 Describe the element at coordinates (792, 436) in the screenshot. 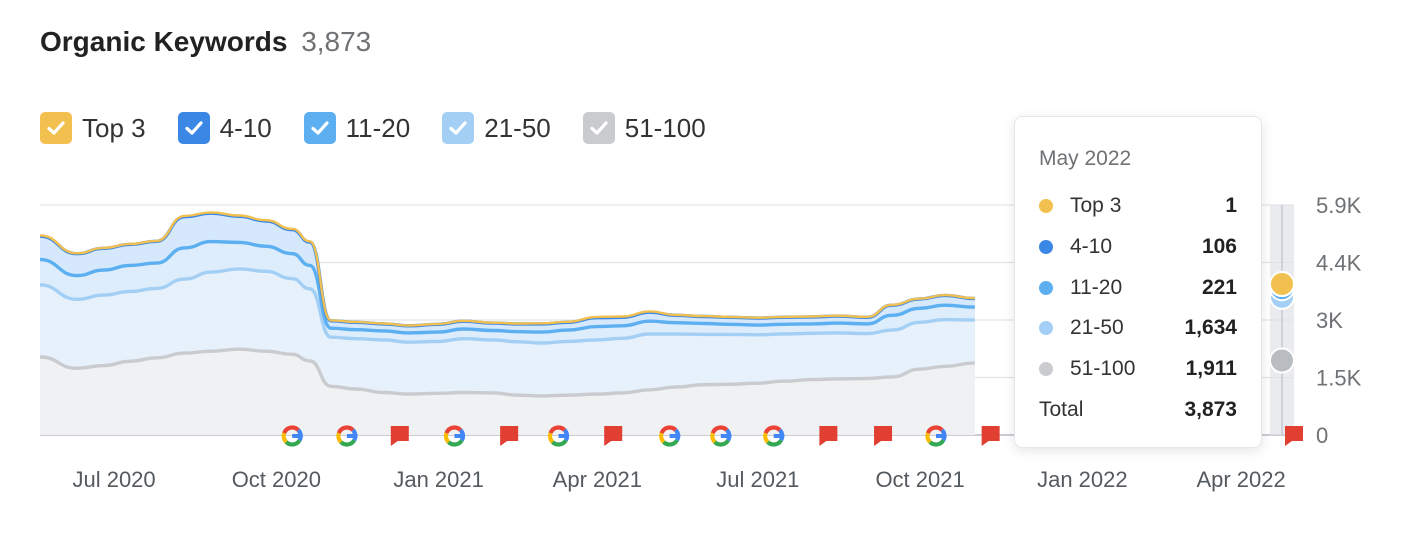

I see `event-markers` at that location.